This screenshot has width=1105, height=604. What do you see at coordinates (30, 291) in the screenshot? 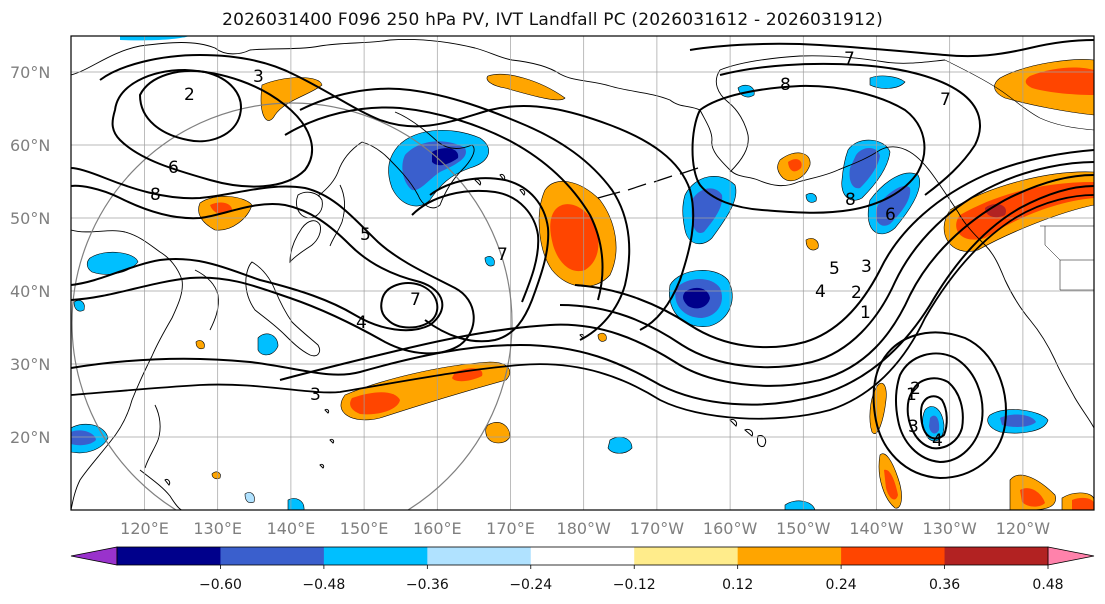
I see `lat-label: 40°N` at bounding box center [30, 291].